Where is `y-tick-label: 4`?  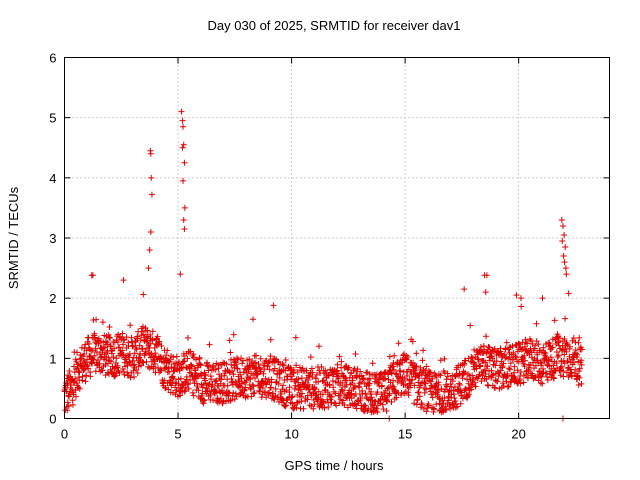
y-tick-label: 4 is located at coordinates (52, 178).